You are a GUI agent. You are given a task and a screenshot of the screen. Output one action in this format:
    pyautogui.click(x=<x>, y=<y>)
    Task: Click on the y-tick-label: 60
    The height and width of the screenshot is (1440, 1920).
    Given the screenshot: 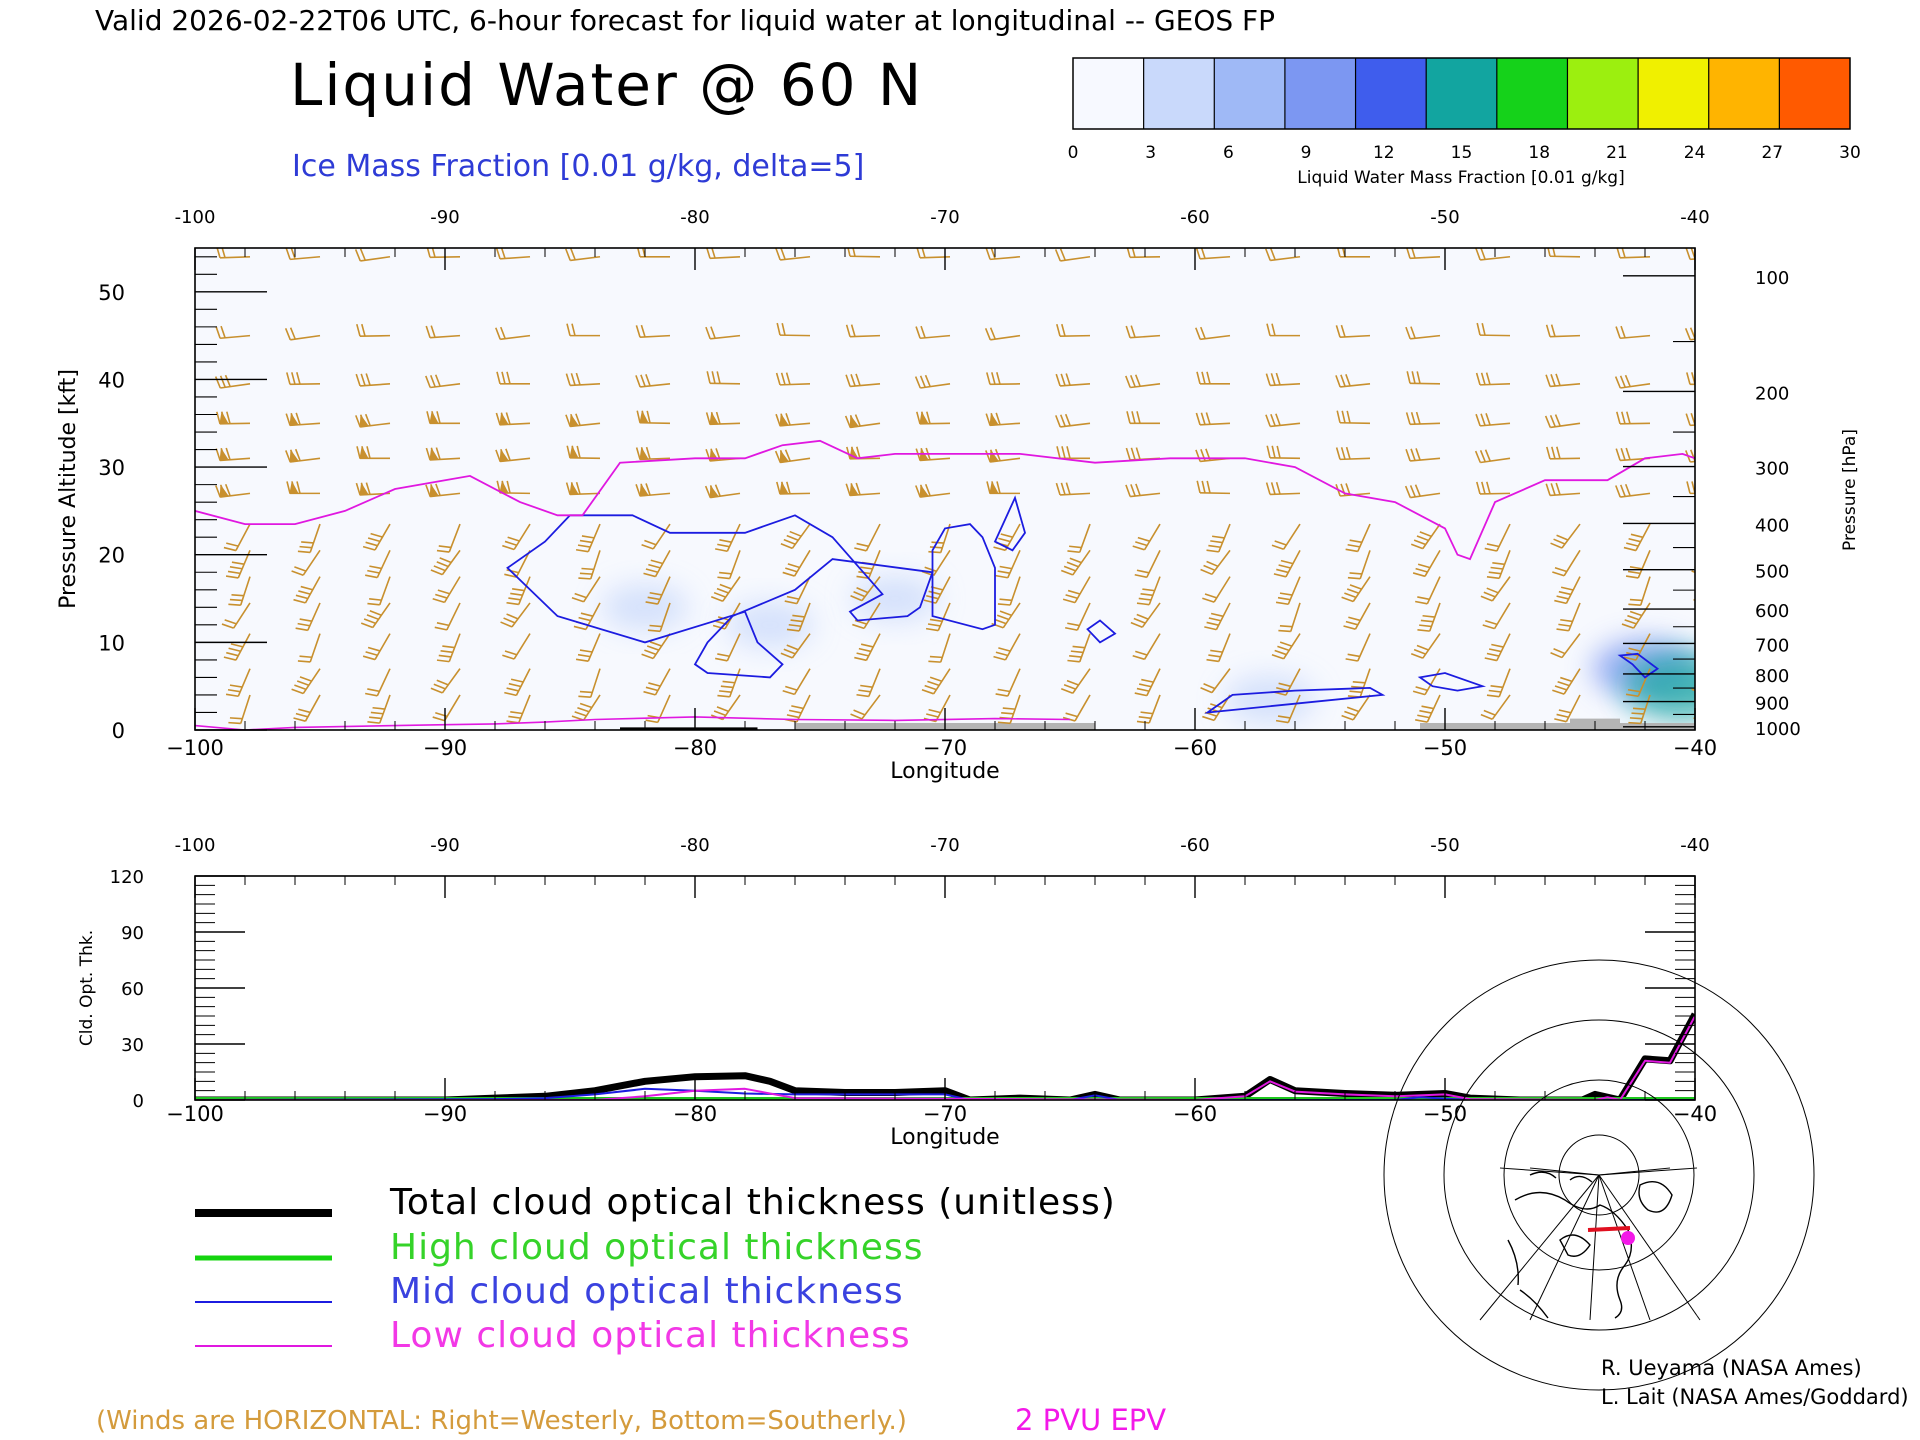 What is the action you would take?
    pyautogui.click(x=132, y=989)
    